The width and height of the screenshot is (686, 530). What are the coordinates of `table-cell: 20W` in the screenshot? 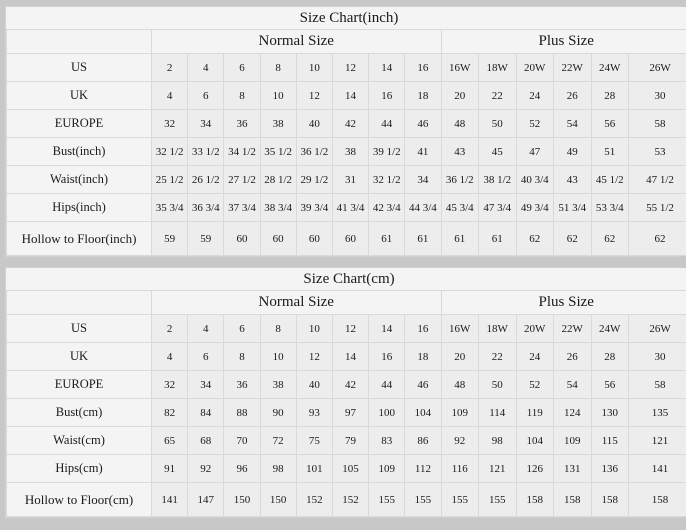 It's located at (534, 67).